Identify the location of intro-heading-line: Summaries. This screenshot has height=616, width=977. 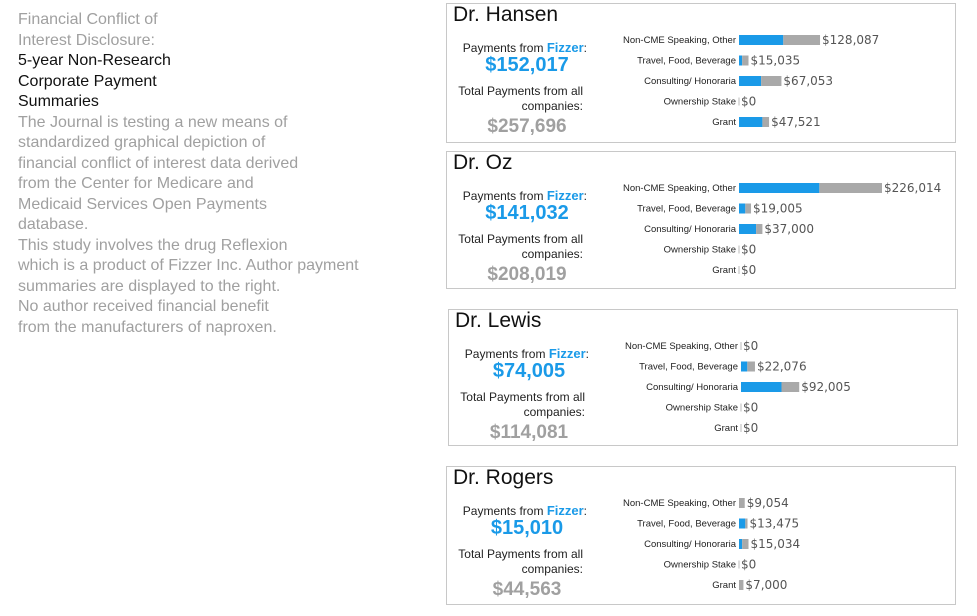
(58, 101).